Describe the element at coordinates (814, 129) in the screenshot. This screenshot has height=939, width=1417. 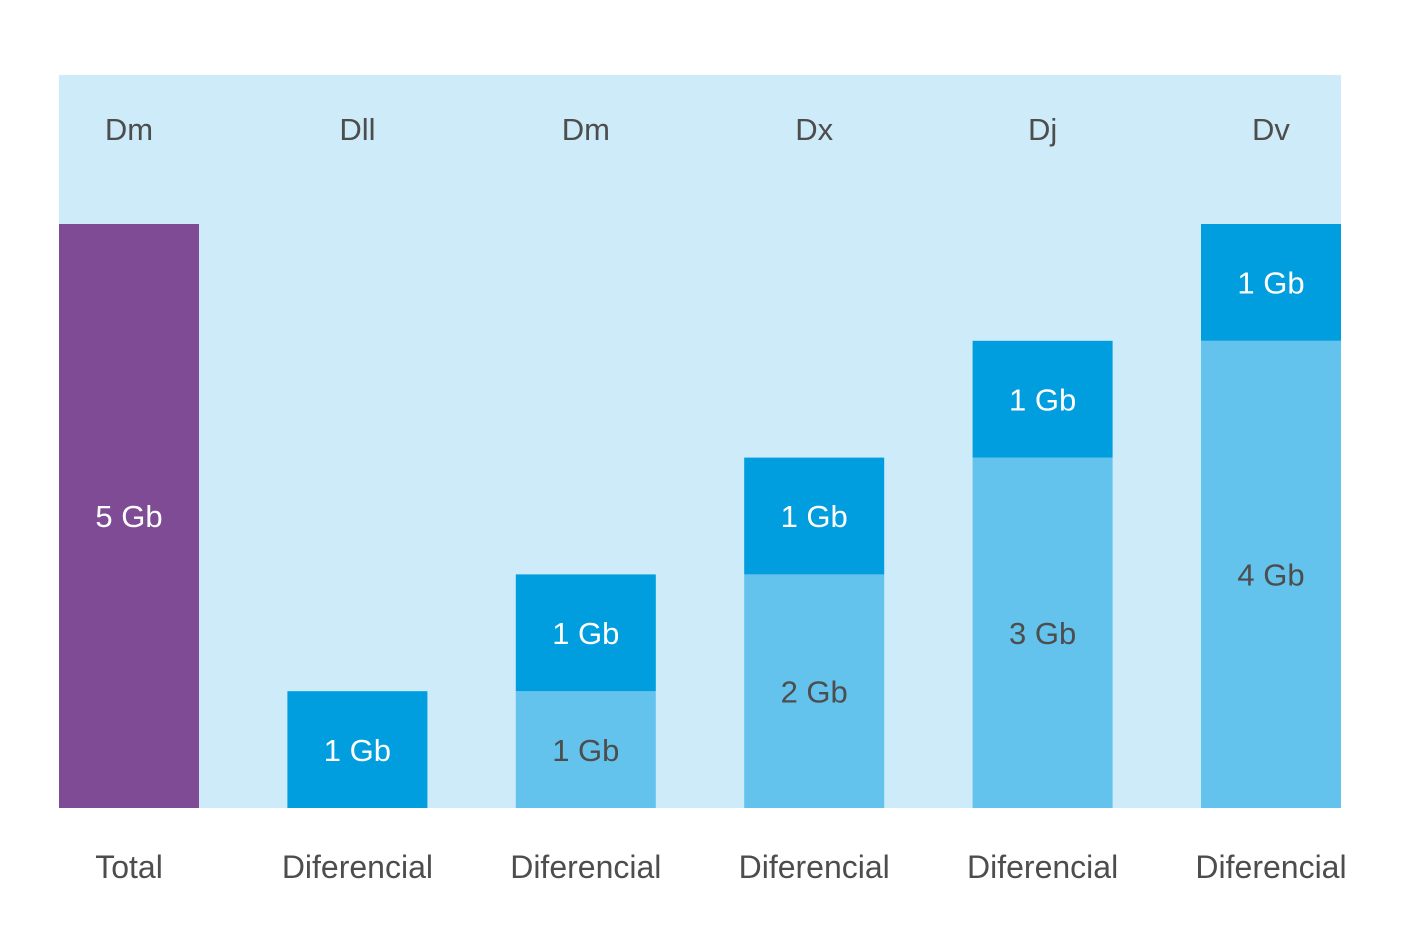
I see `category-label: Dx` at that location.